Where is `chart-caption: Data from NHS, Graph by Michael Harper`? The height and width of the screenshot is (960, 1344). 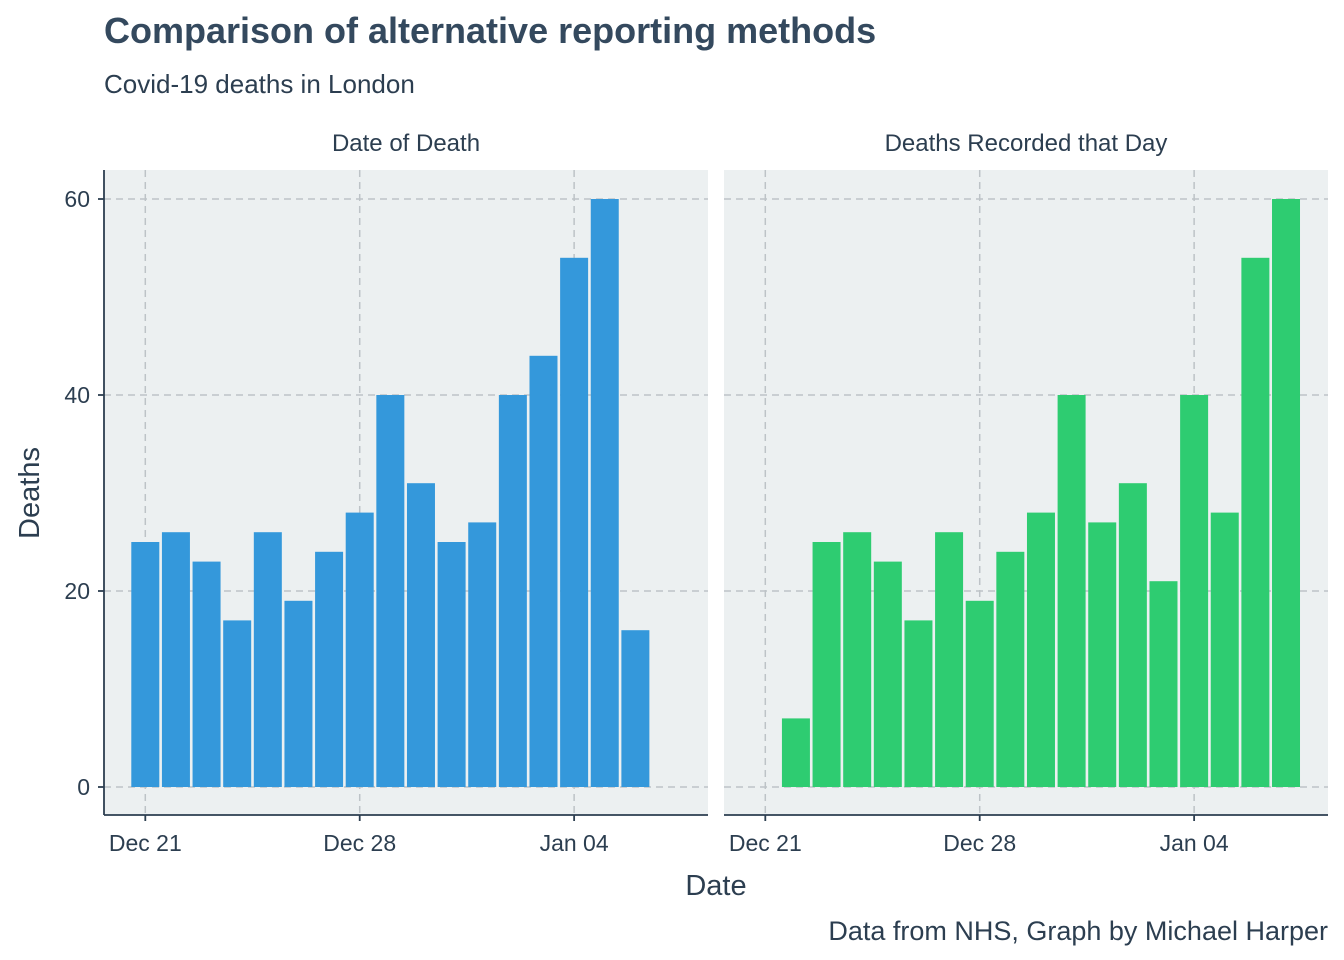
chart-caption: Data from NHS, Graph by Michael Harper is located at coordinates (1078, 931).